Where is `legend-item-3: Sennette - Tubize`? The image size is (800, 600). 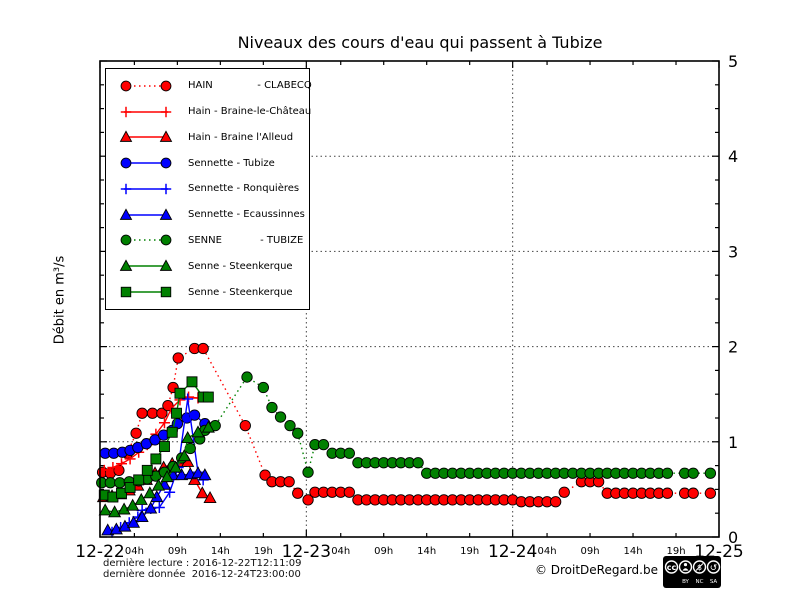
legend-item-3: Sennette - Tubize is located at coordinates (207, 163).